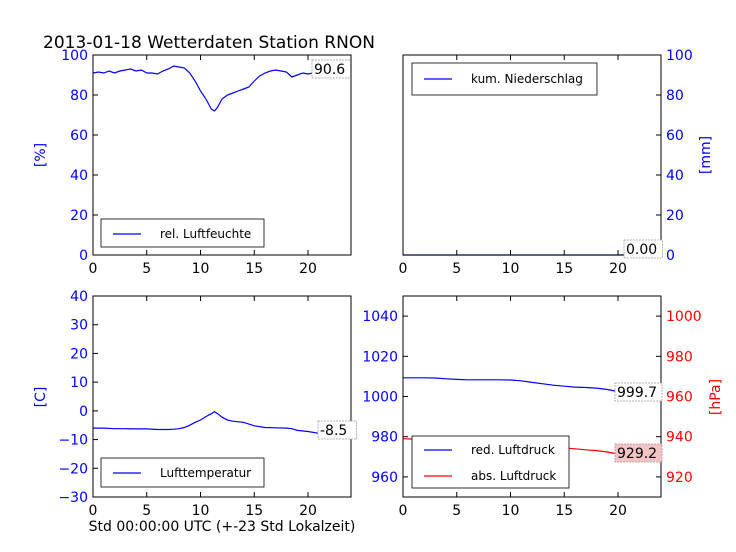 The height and width of the screenshot is (552, 736). I want to click on y-tick-label: −10, so click(73, 441).